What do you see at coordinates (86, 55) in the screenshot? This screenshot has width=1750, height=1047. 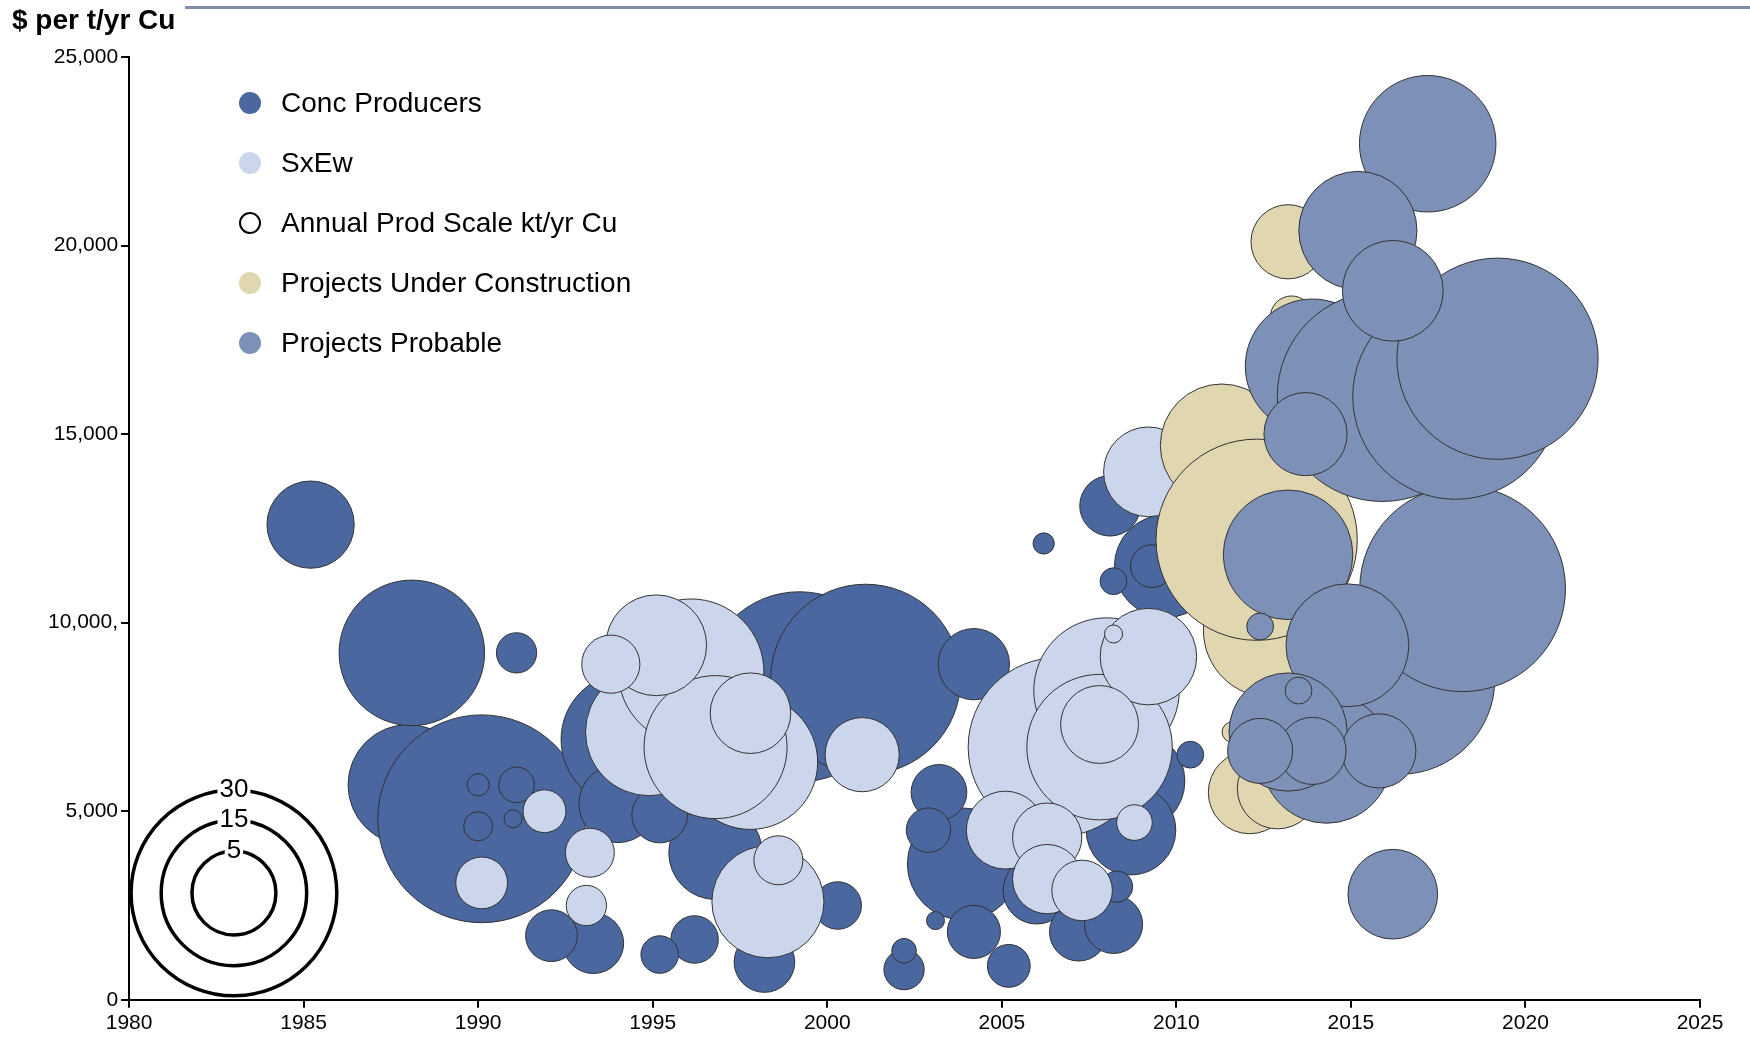 I see `y-tick-label: 25,000` at bounding box center [86, 55].